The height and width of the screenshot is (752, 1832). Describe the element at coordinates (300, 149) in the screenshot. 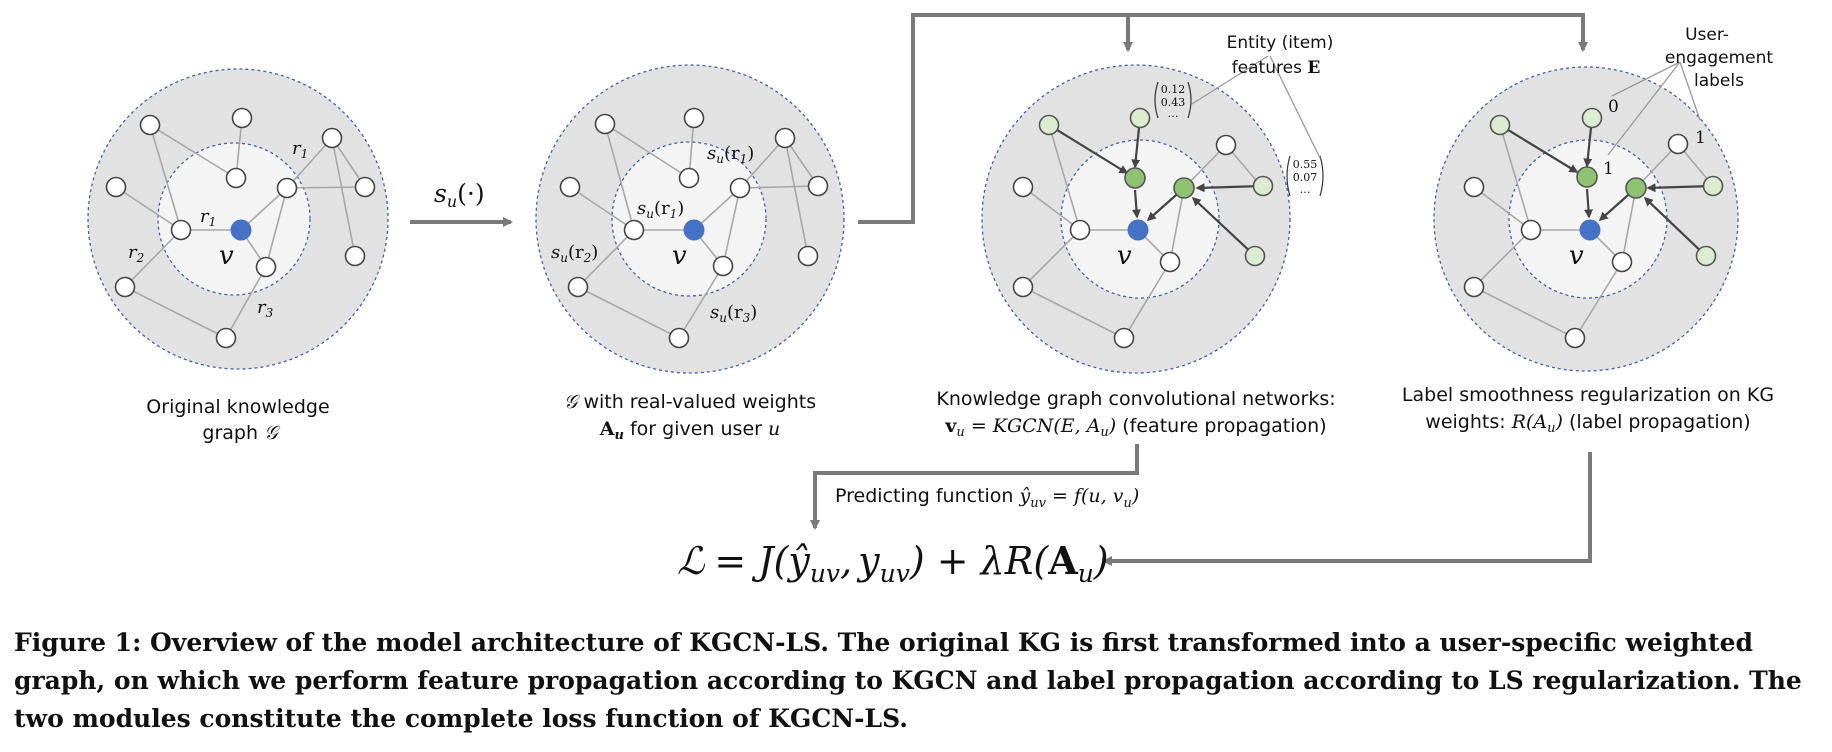

I see `relation-label-r1-outer: r1` at that location.